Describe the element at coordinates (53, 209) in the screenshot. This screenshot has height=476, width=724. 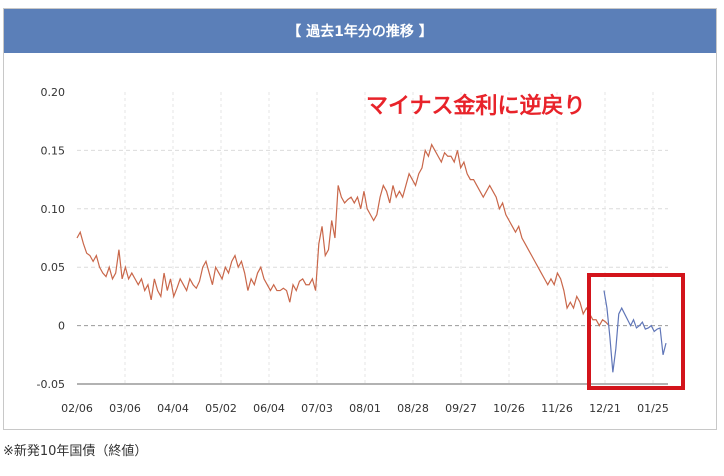
I see `y-tick-label: 0.10` at that location.